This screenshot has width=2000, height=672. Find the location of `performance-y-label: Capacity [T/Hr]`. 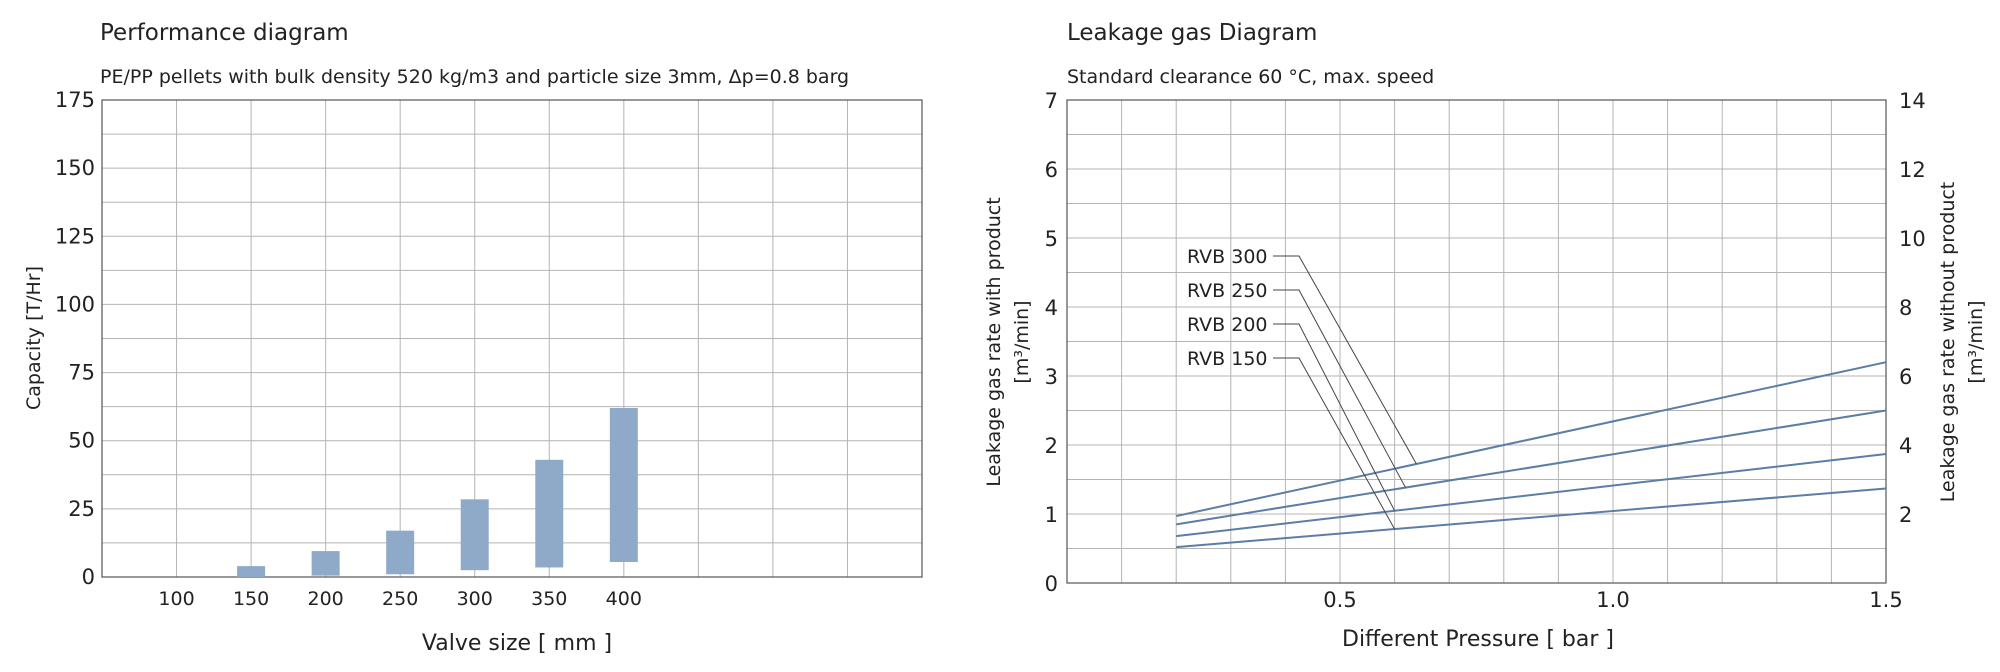

performance-y-label: Capacity [T/Hr] is located at coordinates (34, 338).